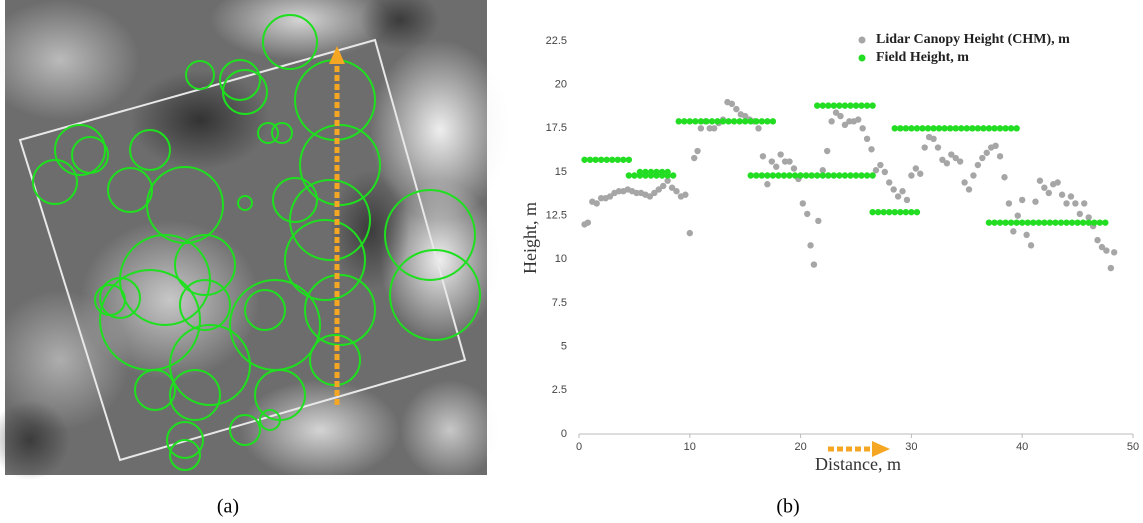 The height and width of the screenshot is (523, 1143). I want to click on y-axis-label: Height, m, so click(530, 238).